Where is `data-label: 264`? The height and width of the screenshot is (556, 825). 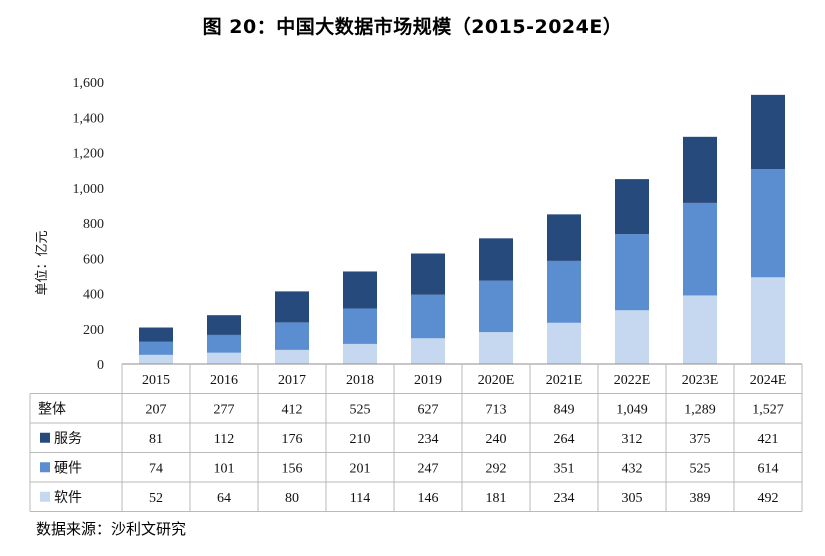 data-label: 264 is located at coordinates (564, 439).